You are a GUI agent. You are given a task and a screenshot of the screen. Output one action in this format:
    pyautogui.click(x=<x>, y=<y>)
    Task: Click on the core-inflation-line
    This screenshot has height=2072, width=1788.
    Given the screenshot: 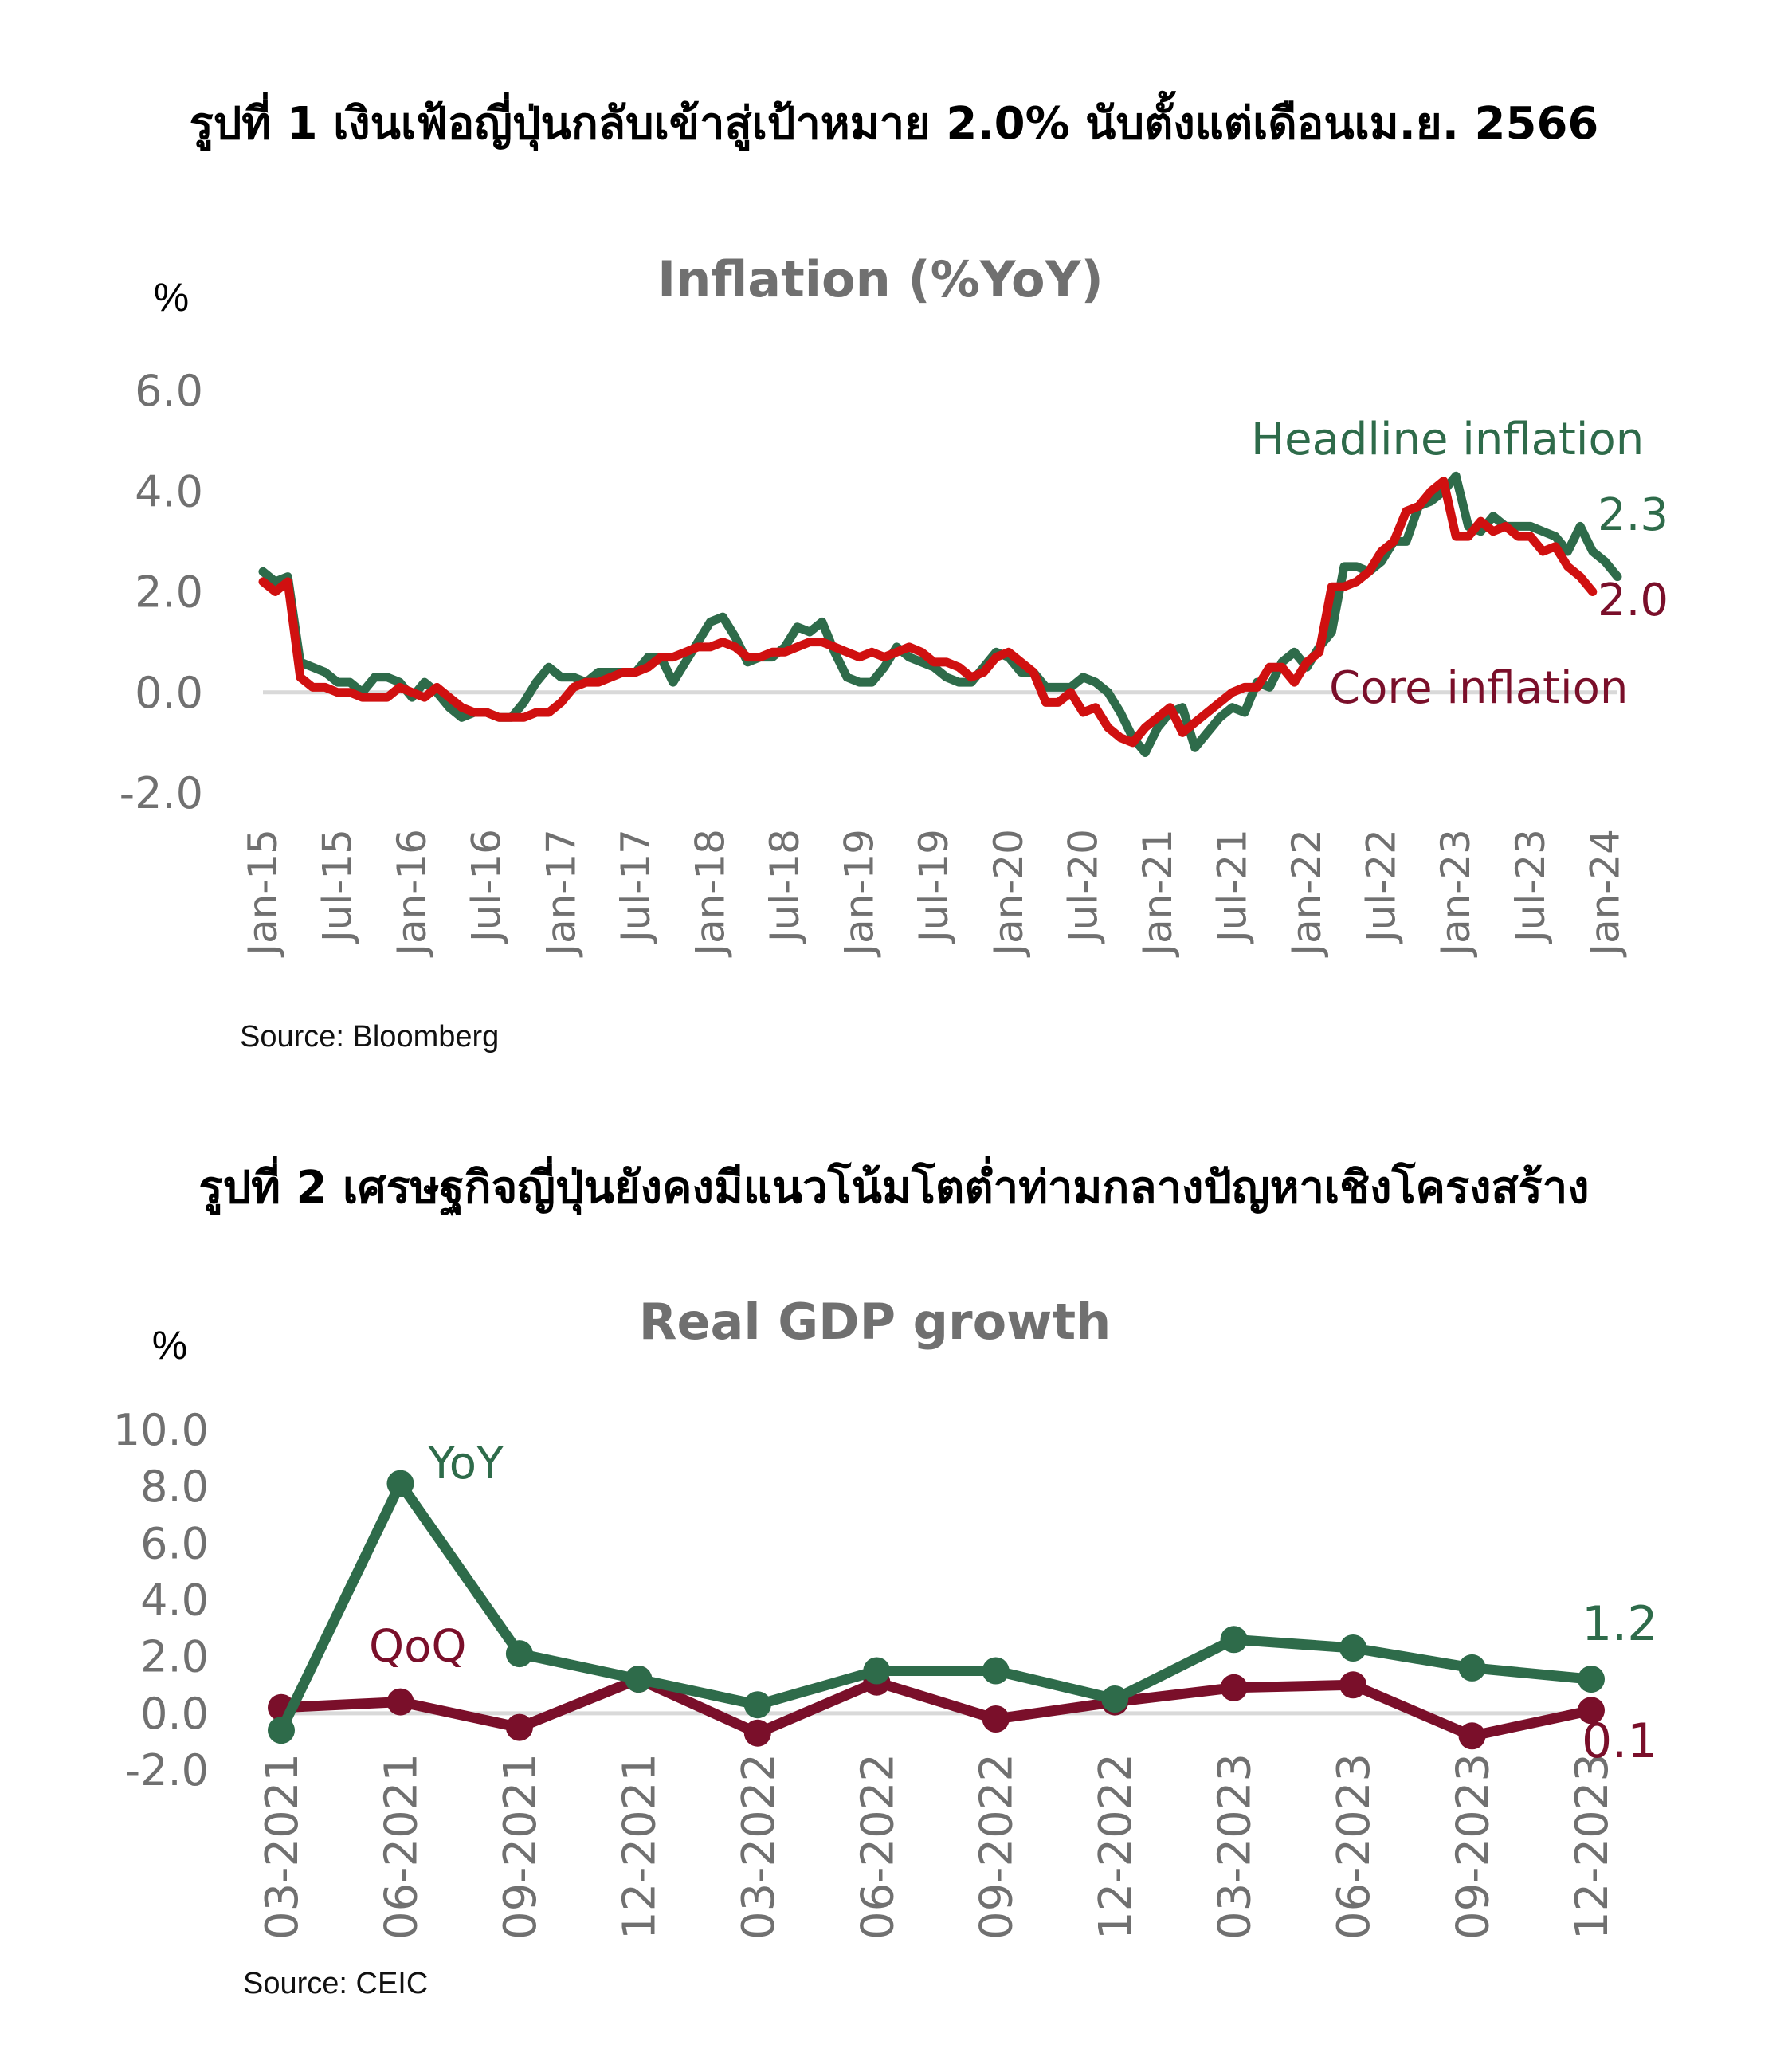 What is the action you would take?
    pyautogui.click(x=928, y=612)
    